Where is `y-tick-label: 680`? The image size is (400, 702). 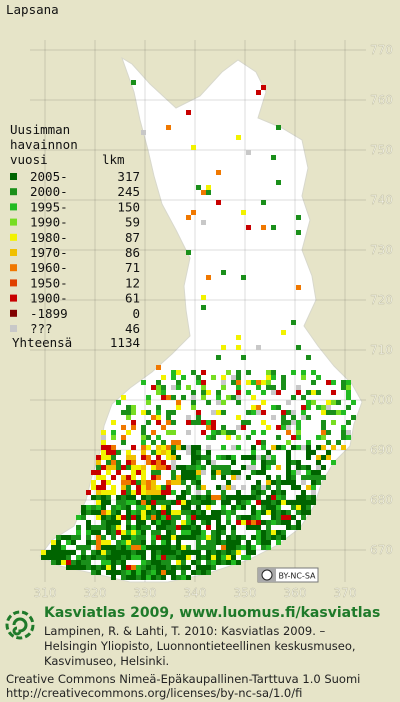
y-tick-label: 680 is located at coordinates (381, 500).